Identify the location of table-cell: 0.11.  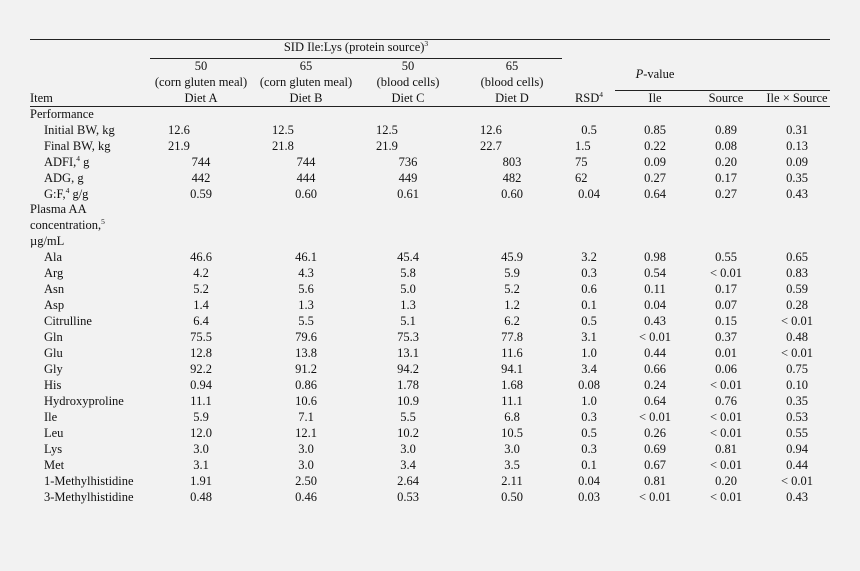
(655, 289).